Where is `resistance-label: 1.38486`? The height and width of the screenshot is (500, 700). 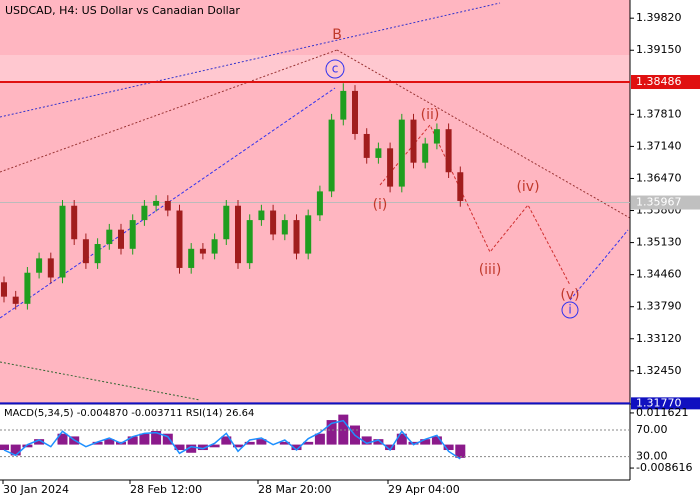
resistance-label: 1.38486 is located at coordinates (659, 81).